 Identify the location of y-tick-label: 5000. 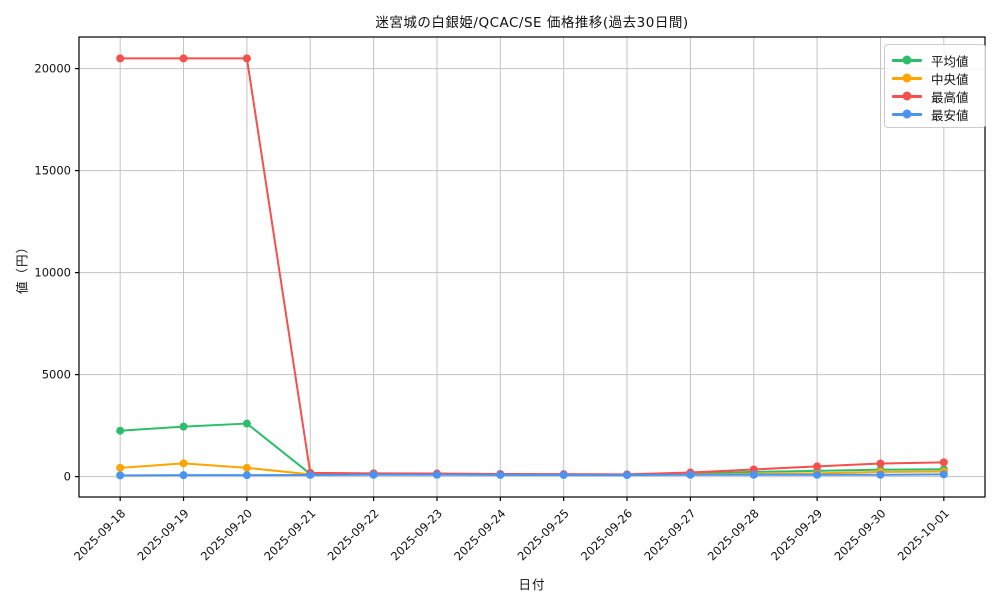
(56, 375).